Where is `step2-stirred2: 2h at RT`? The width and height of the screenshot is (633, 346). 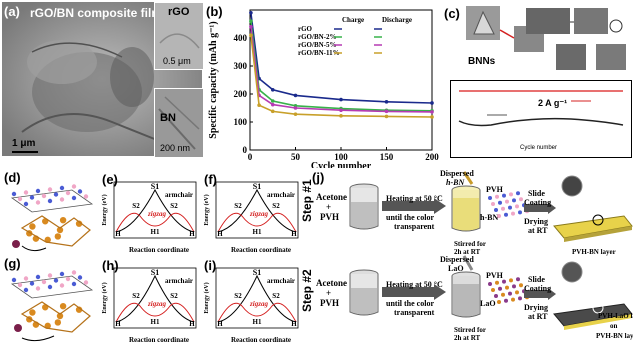
step2-stirred2: 2h at RT is located at coordinates (467, 338).